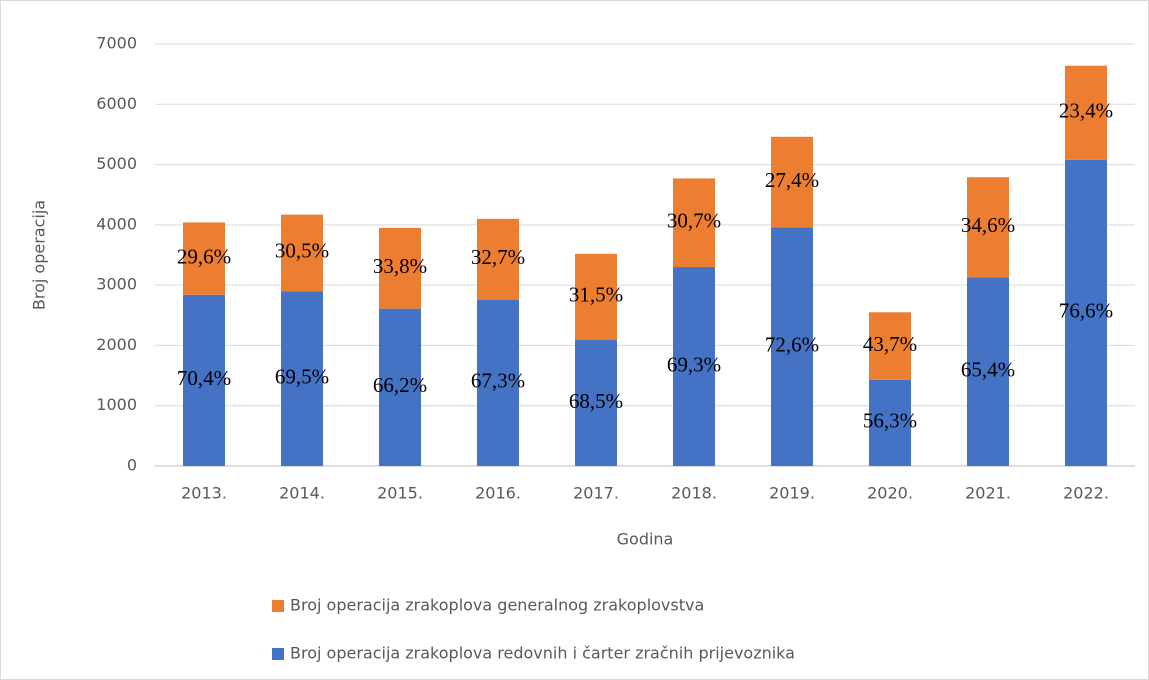 The height and width of the screenshot is (680, 1149). I want to click on data-label: 32,7%, so click(498, 257).